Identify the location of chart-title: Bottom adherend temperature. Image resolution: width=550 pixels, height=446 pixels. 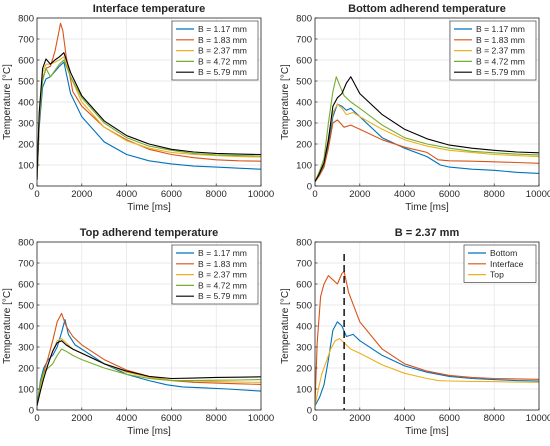
(427, 9).